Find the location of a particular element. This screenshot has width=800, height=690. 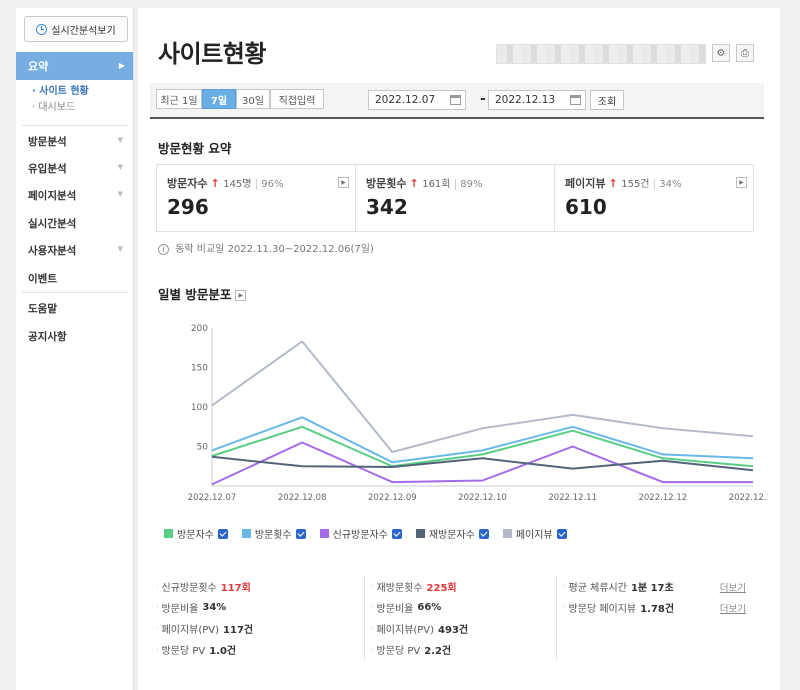

chart-legend: 방문자수 방문횟수 신규방문자수 재방문자수 페이지뷰 is located at coordinates (365, 533).